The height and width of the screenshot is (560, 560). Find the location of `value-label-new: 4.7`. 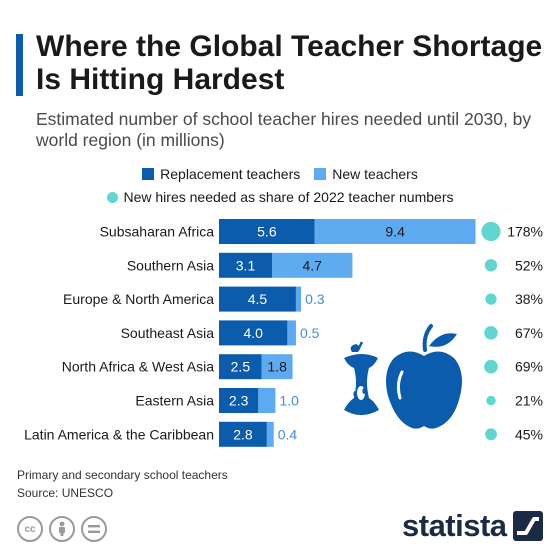

value-label-new: 4.7 is located at coordinates (312, 265).